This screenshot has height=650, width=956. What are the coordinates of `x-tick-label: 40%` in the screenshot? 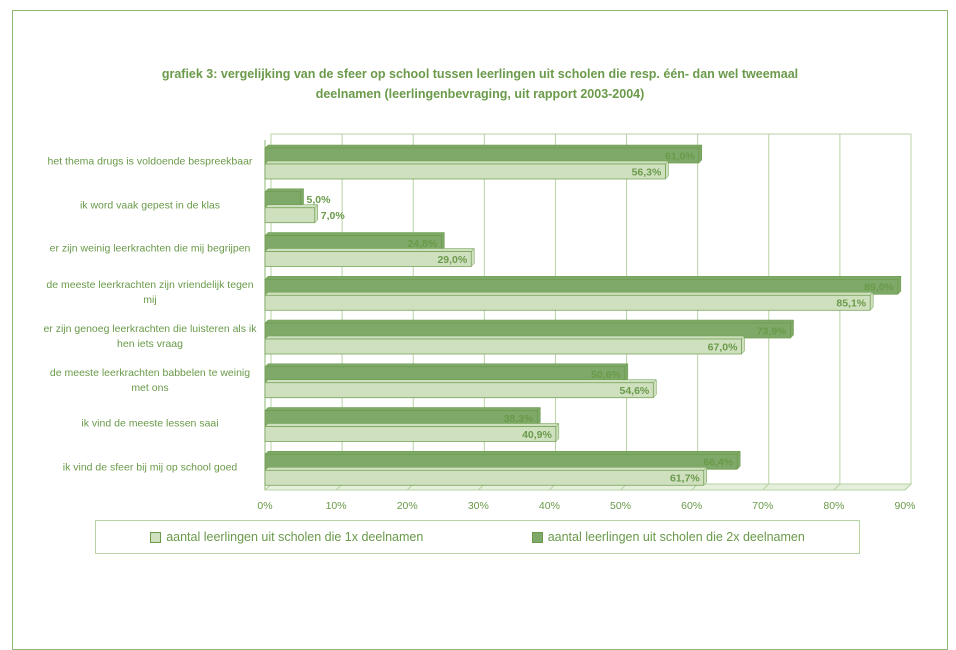 It's located at (549, 506).